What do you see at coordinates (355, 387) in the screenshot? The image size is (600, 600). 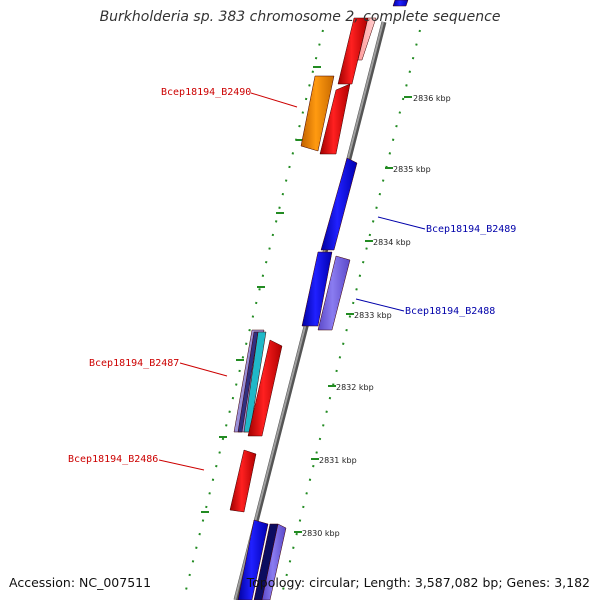 I see `tick-label-2832: 2832 kbp` at bounding box center [355, 387].